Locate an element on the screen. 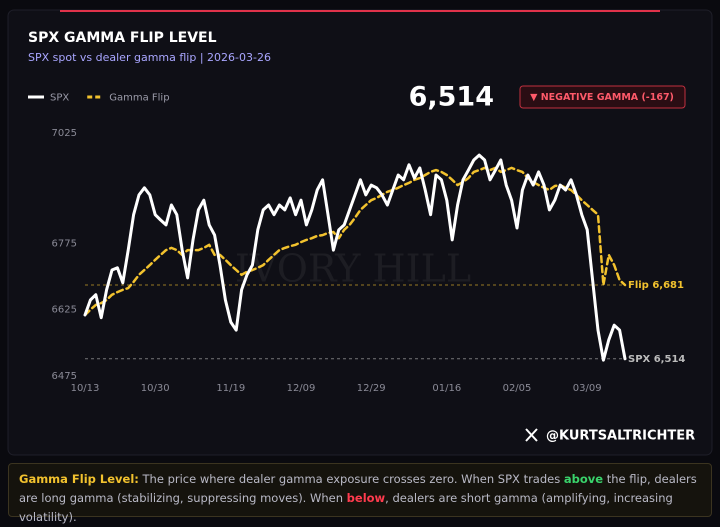 The image size is (720, 527). note-above: above is located at coordinates (583, 479).